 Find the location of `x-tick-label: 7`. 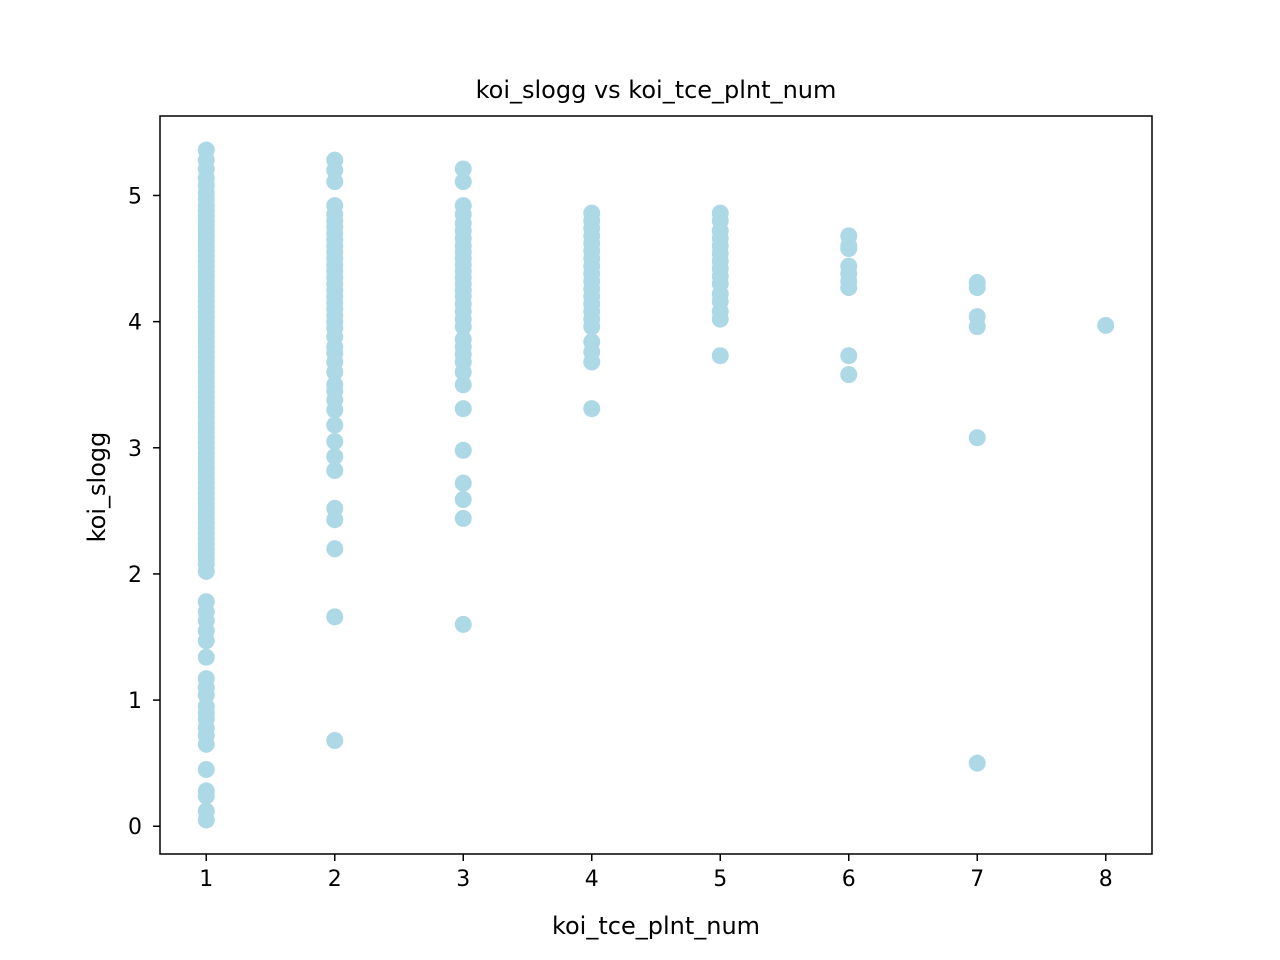

x-tick-label: 7 is located at coordinates (977, 879).